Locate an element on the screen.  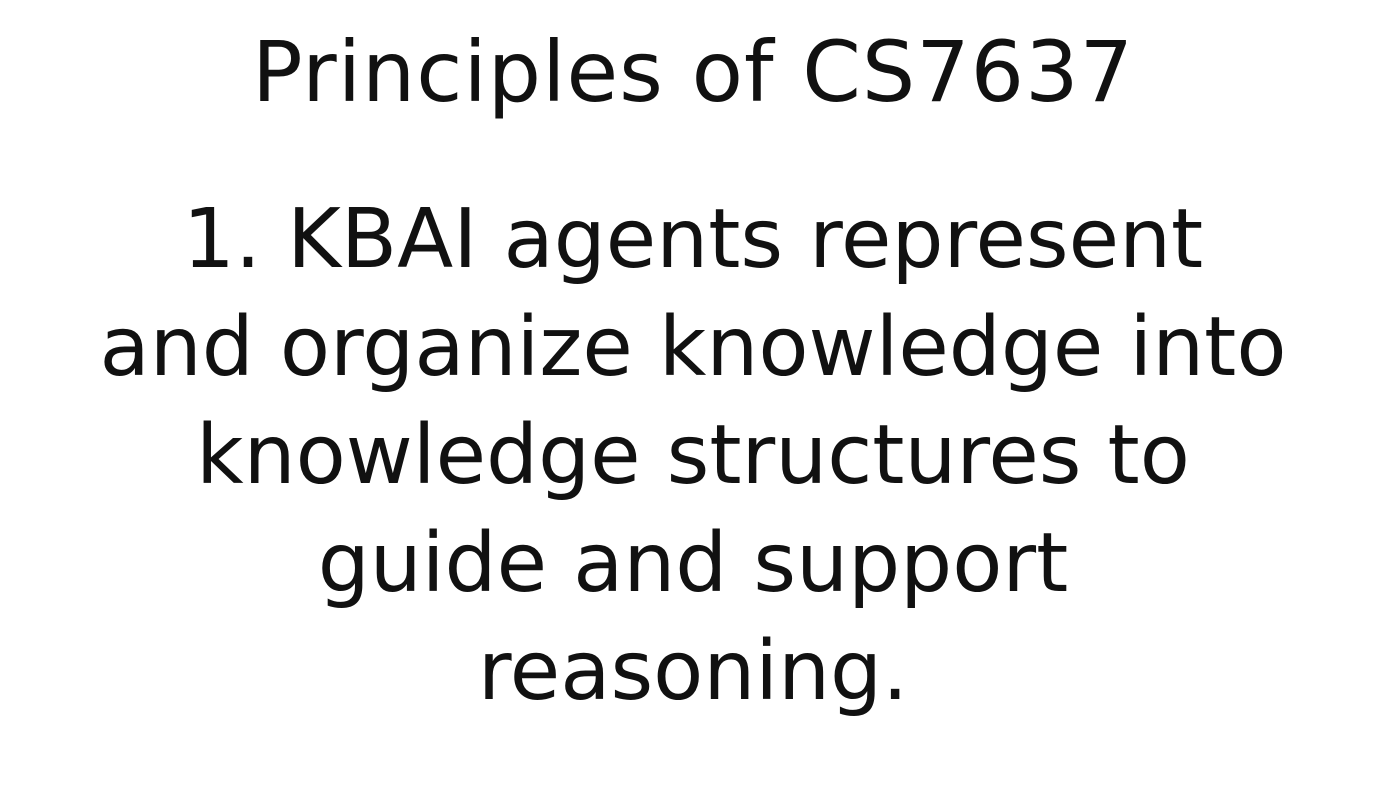
principle-line-1: 1. KBAI agents represent is located at coordinates (693, 239).